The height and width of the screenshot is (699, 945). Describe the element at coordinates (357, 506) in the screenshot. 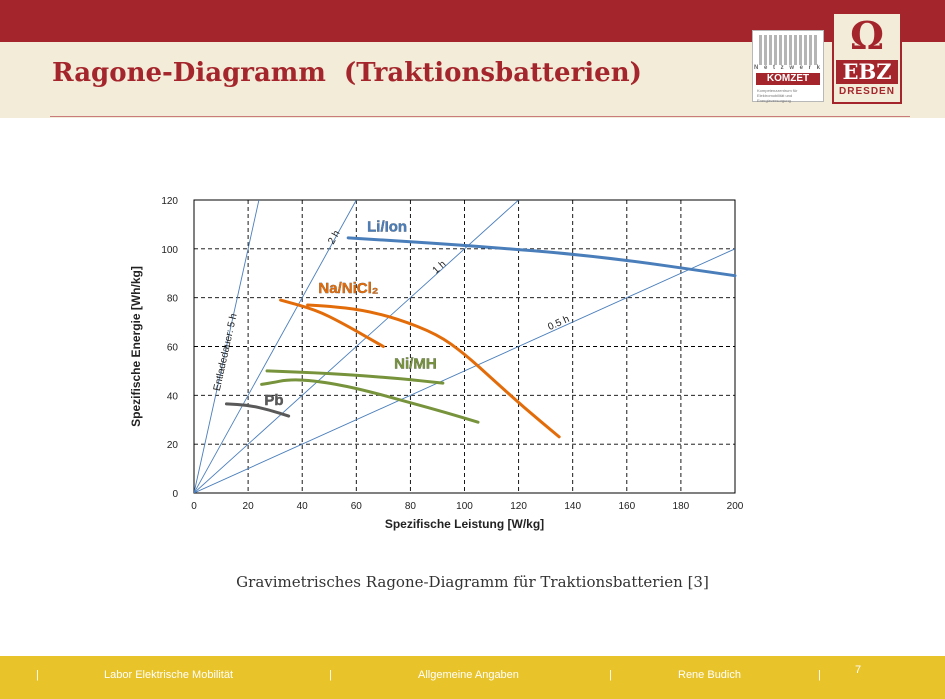

I see `x-tick-label: 60` at that location.